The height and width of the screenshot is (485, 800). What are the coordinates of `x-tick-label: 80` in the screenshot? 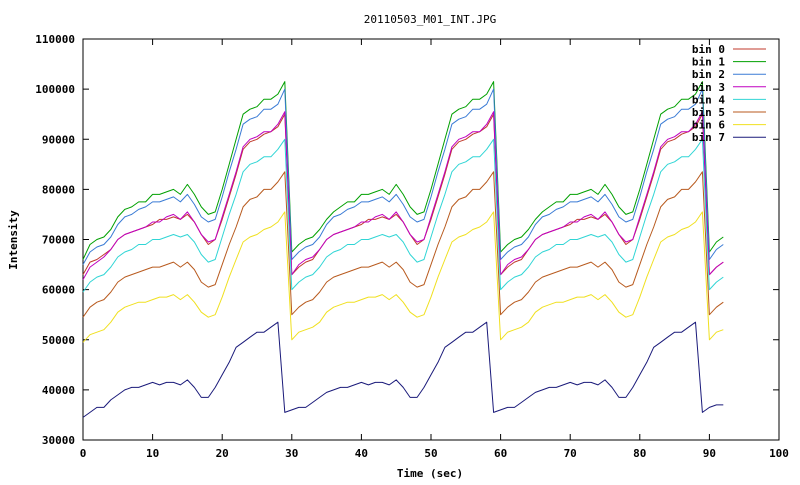 It's located at (639, 453).